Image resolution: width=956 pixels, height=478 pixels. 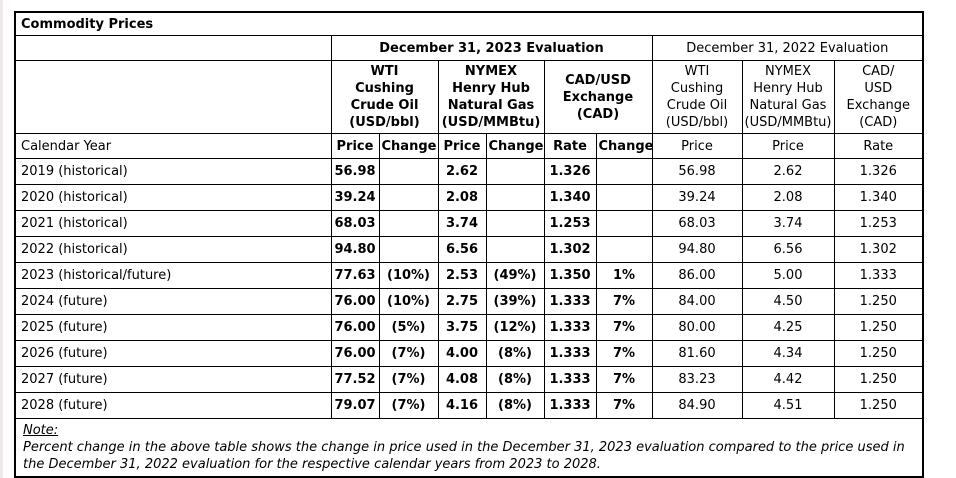 I want to click on group-2022-nymex: NYMEX Henry Hub Natural Gas (USD/MMBtu), so click(x=788, y=97).